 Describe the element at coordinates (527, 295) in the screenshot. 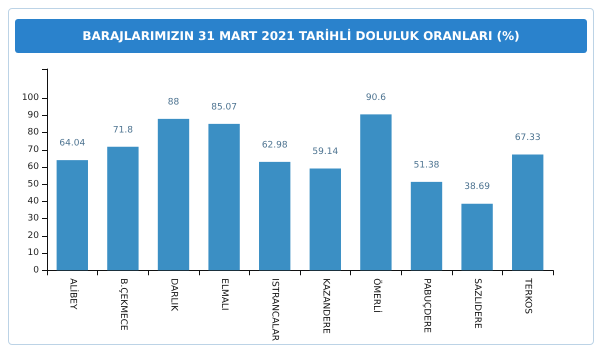

I see `x-tick-label: TERKOS` at that location.